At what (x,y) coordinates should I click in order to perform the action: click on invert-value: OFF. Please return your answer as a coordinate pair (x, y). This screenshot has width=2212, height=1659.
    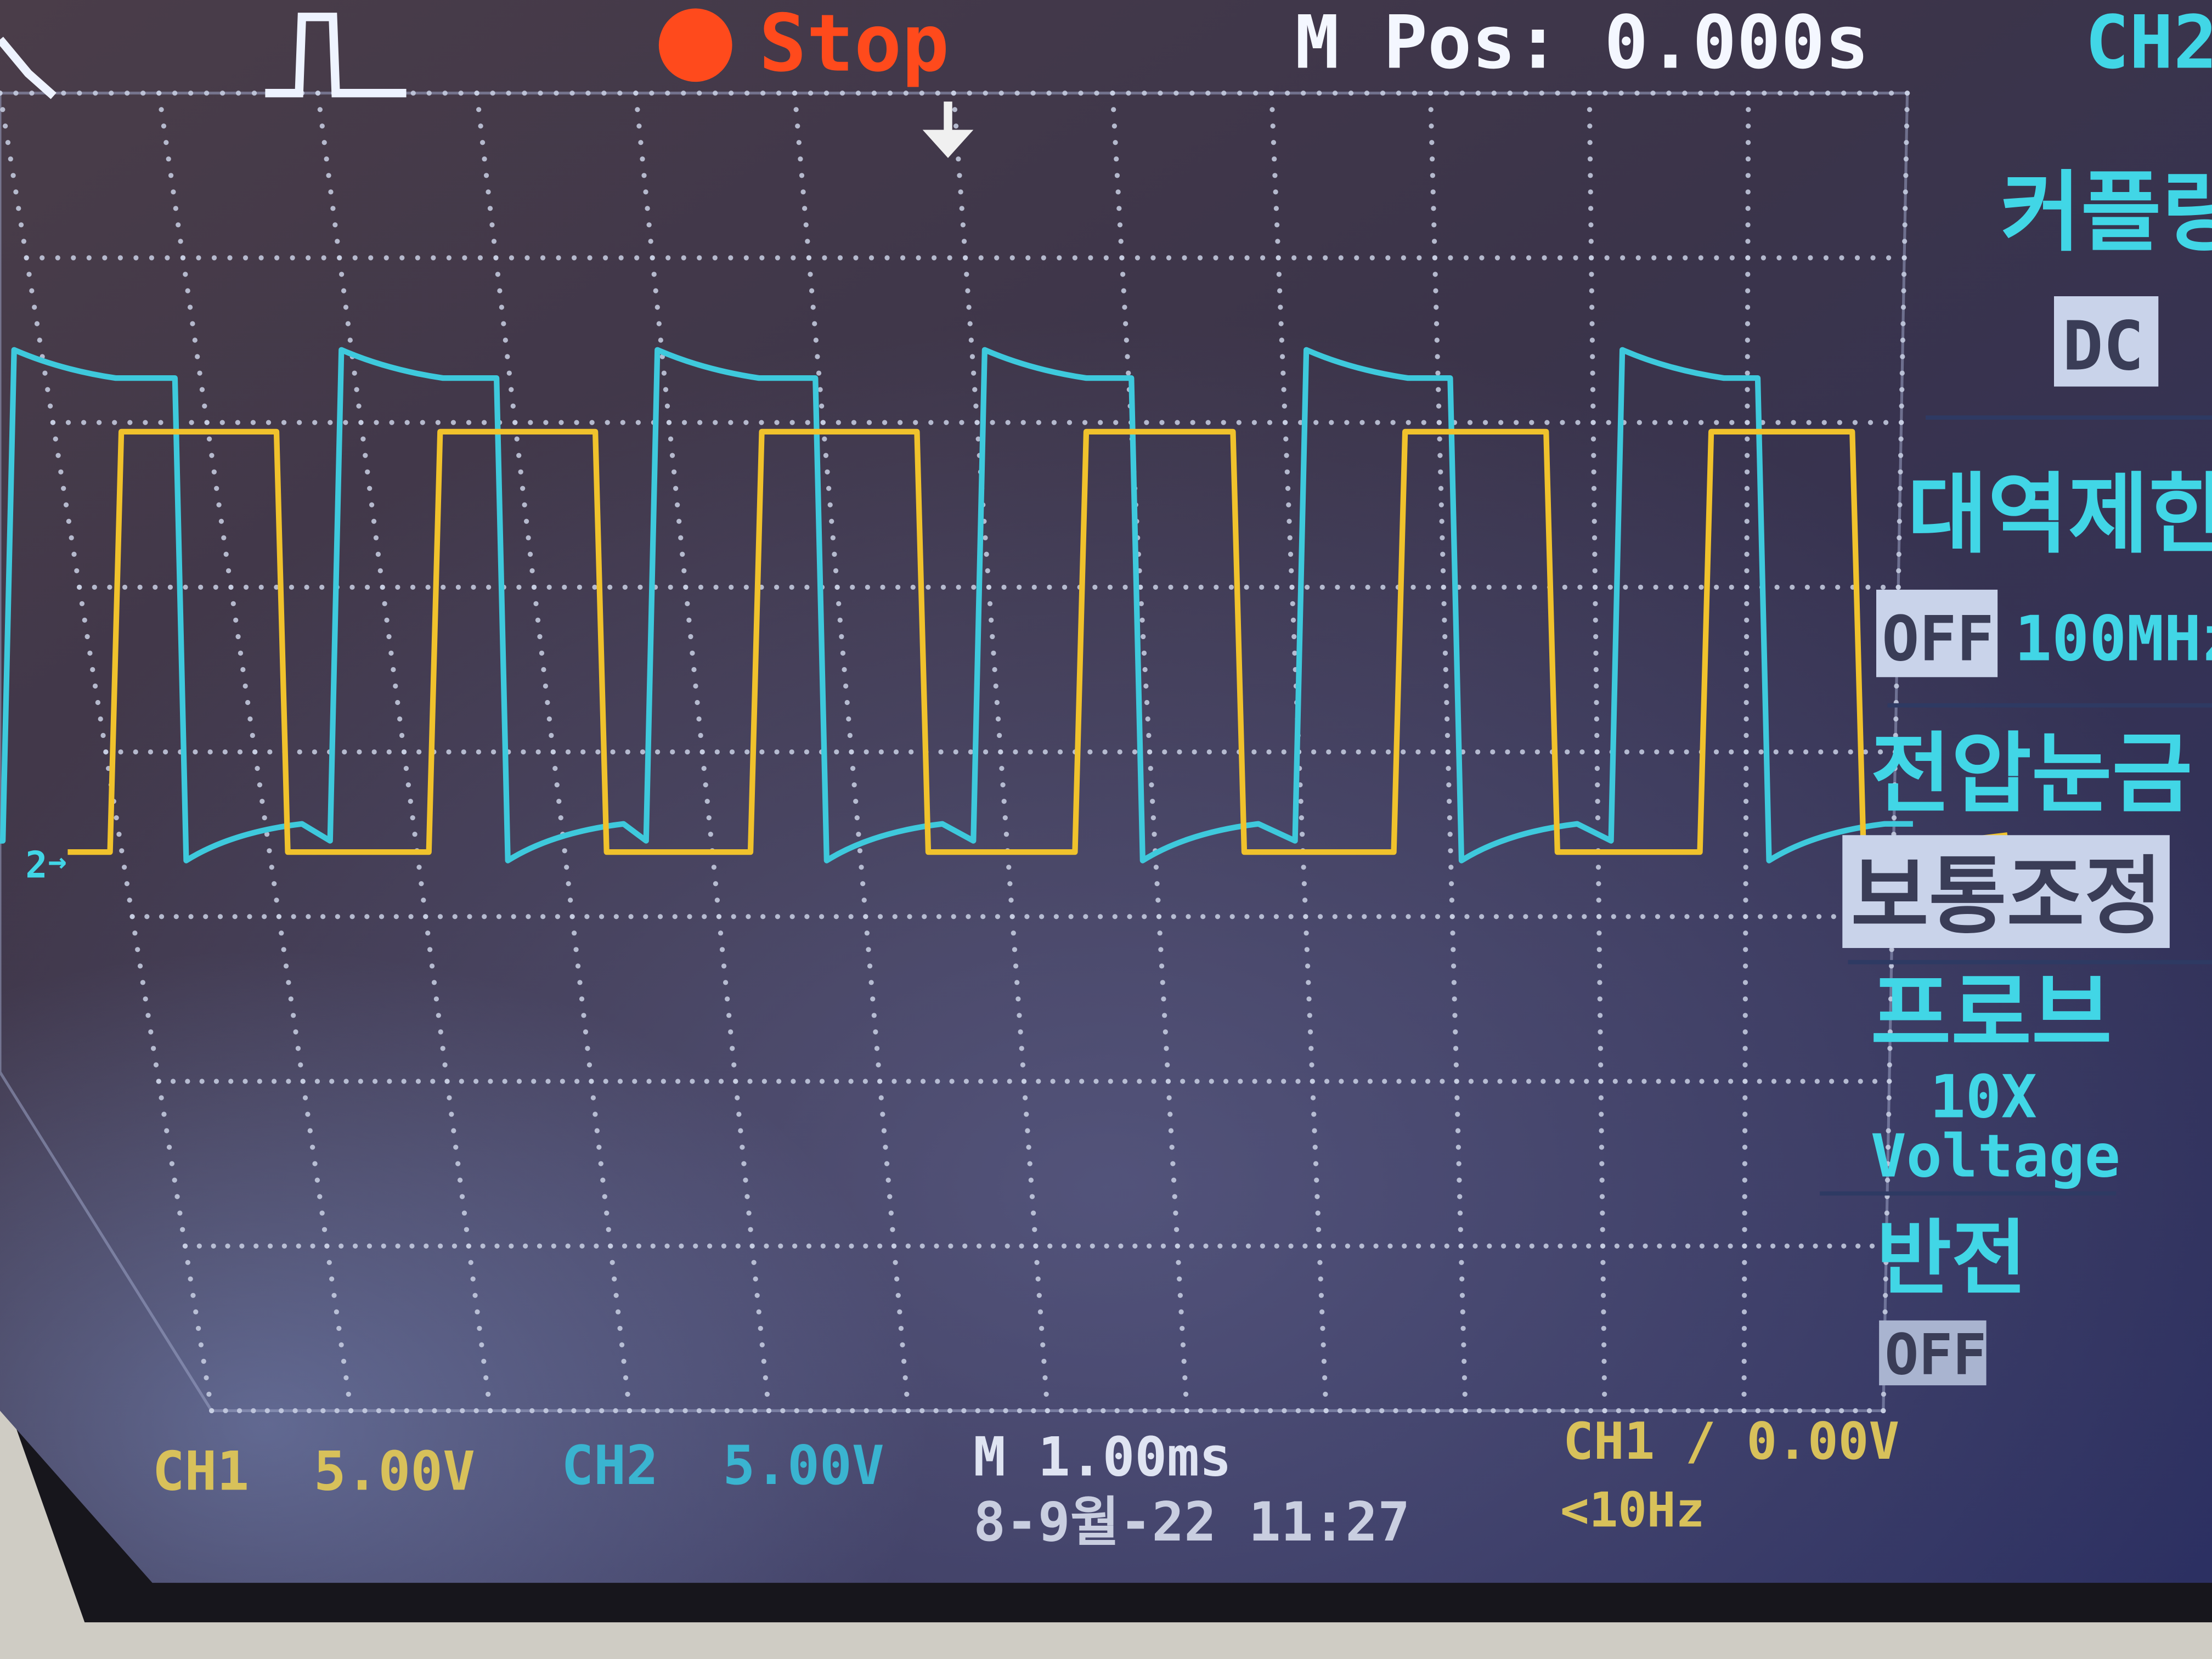
    Looking at the image, I should click on (1936, 1355).